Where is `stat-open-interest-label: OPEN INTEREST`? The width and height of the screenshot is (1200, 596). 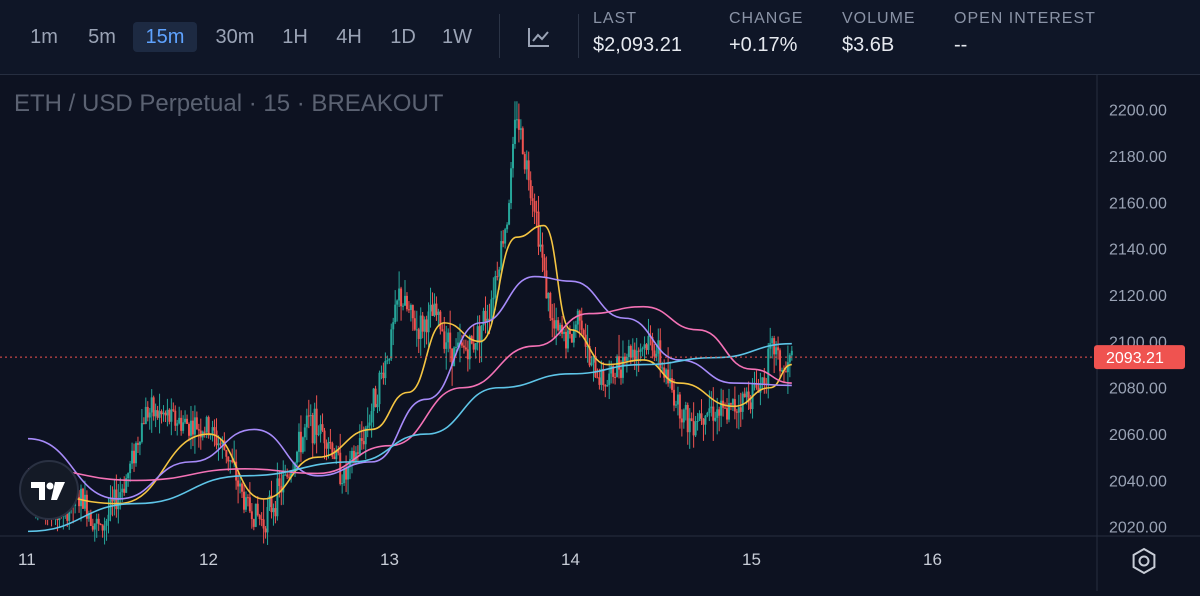
stat-open-interest-label: OPEN INTEREST is located at coordinates (1025, 18).